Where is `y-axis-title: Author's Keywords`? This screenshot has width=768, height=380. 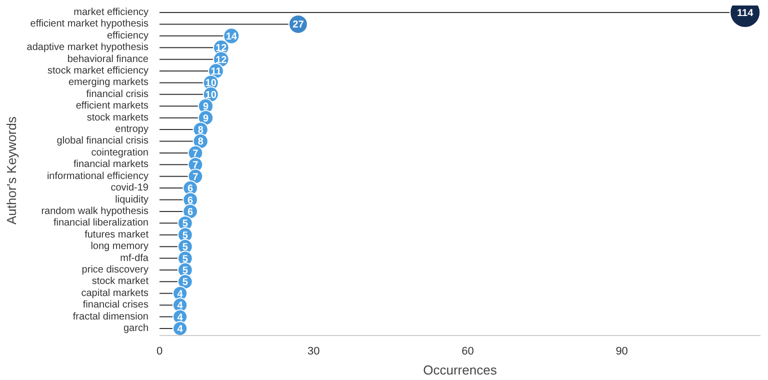 y-axis-title: Author's Keywords is located at coordinates (11, 170).